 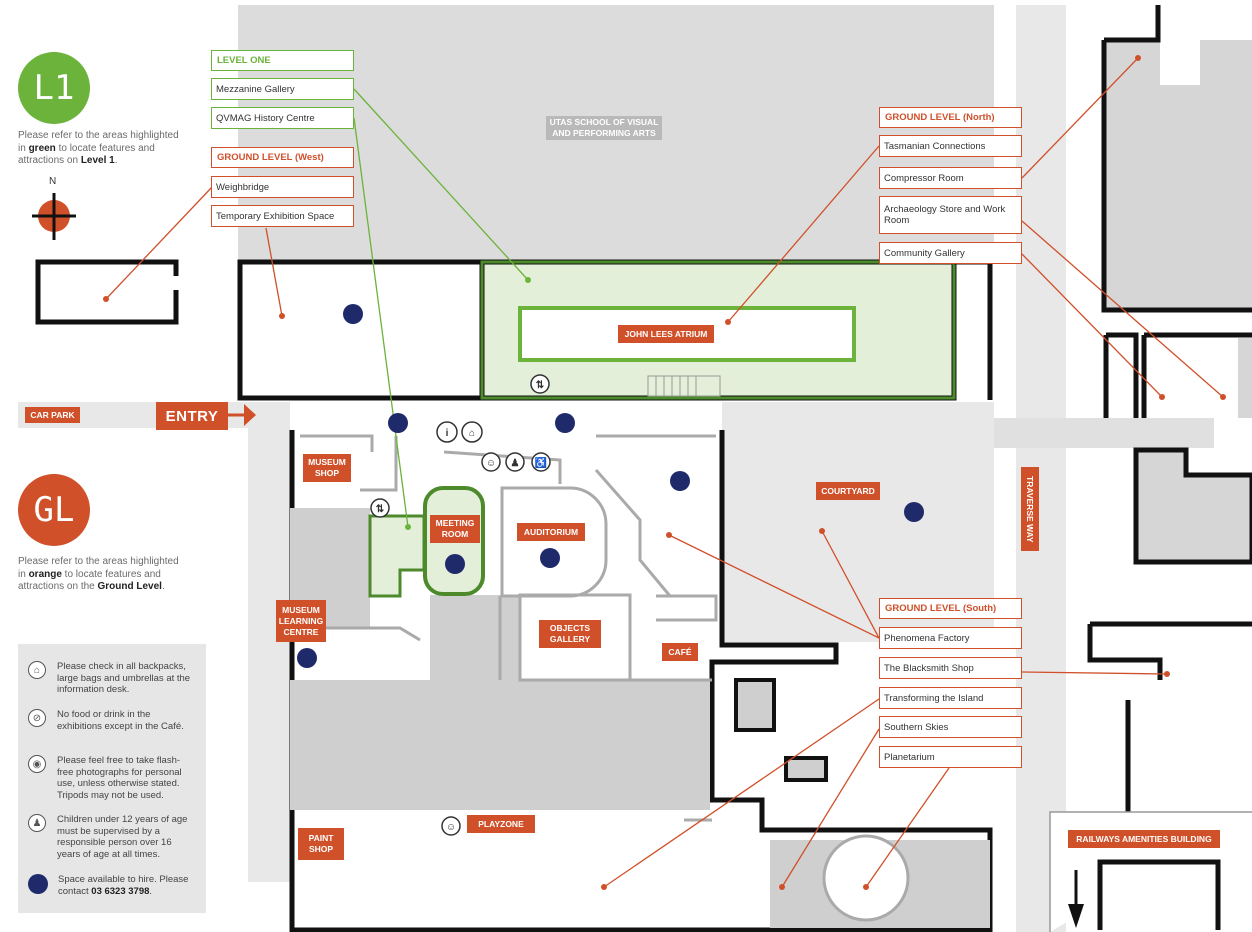 I want to click on john-lees-atrium-label: JOHN LEES ATRIUM, so click(x=666, y=334).